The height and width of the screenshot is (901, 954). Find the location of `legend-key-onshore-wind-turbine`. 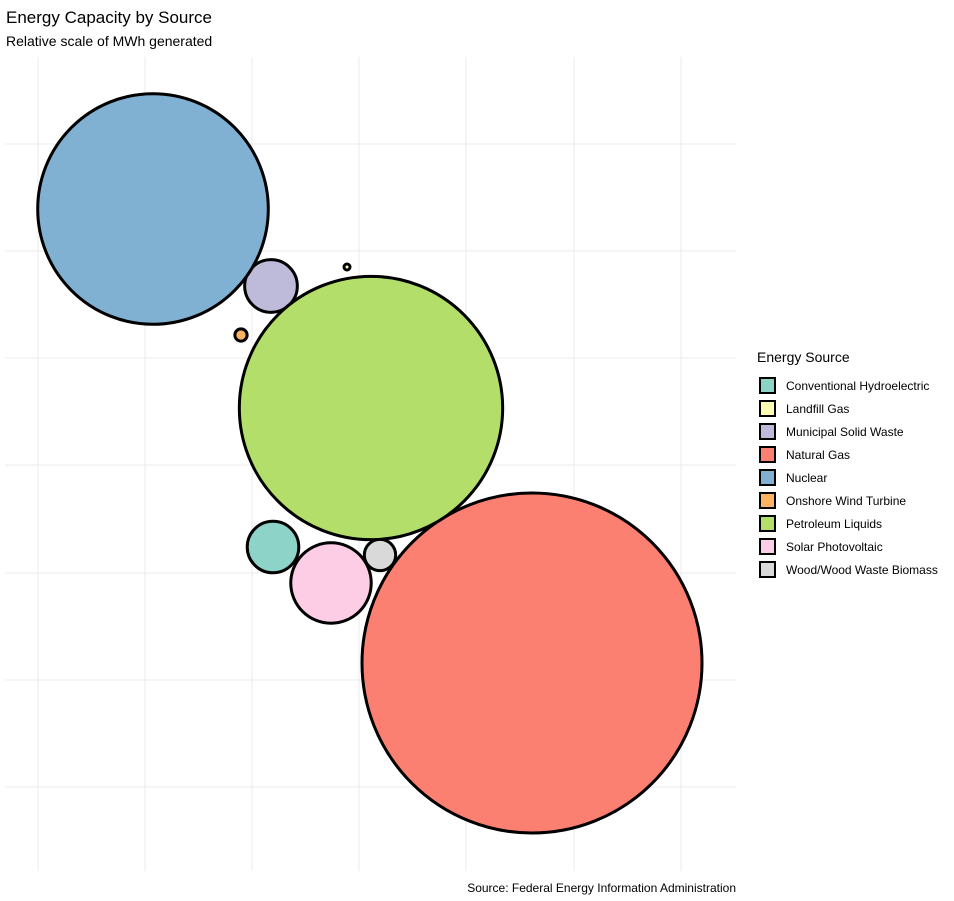

legend-key-onshore-wind-turbine is located at coordinates (767, 500).